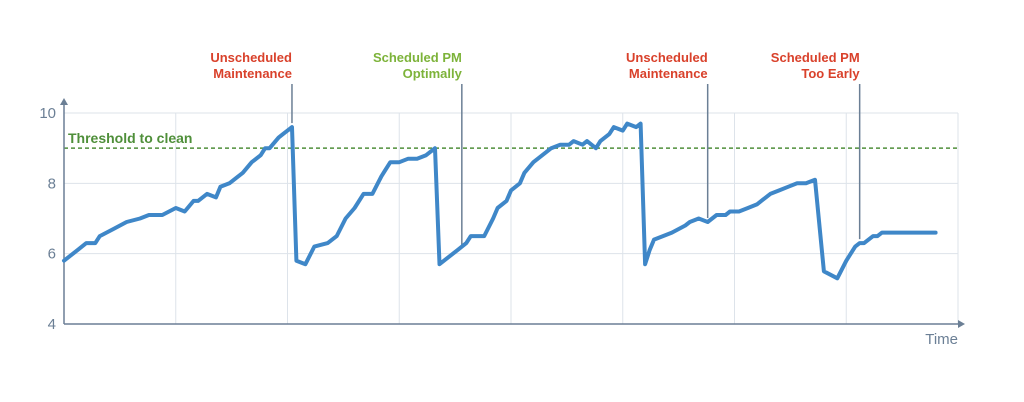 The width and height of the screenshot is (1024, 402). Describe the element at coordinates (130, 138) in the screenshot. I see `threshold-label: Threshold to clean` at that location.